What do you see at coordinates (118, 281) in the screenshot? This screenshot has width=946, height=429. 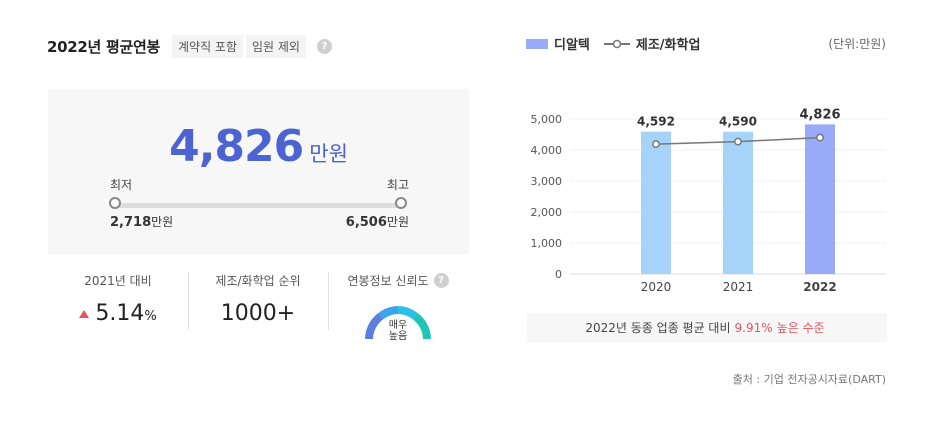 I see `yoy-label: 2021년 대비` at bounding box center [118, 281].